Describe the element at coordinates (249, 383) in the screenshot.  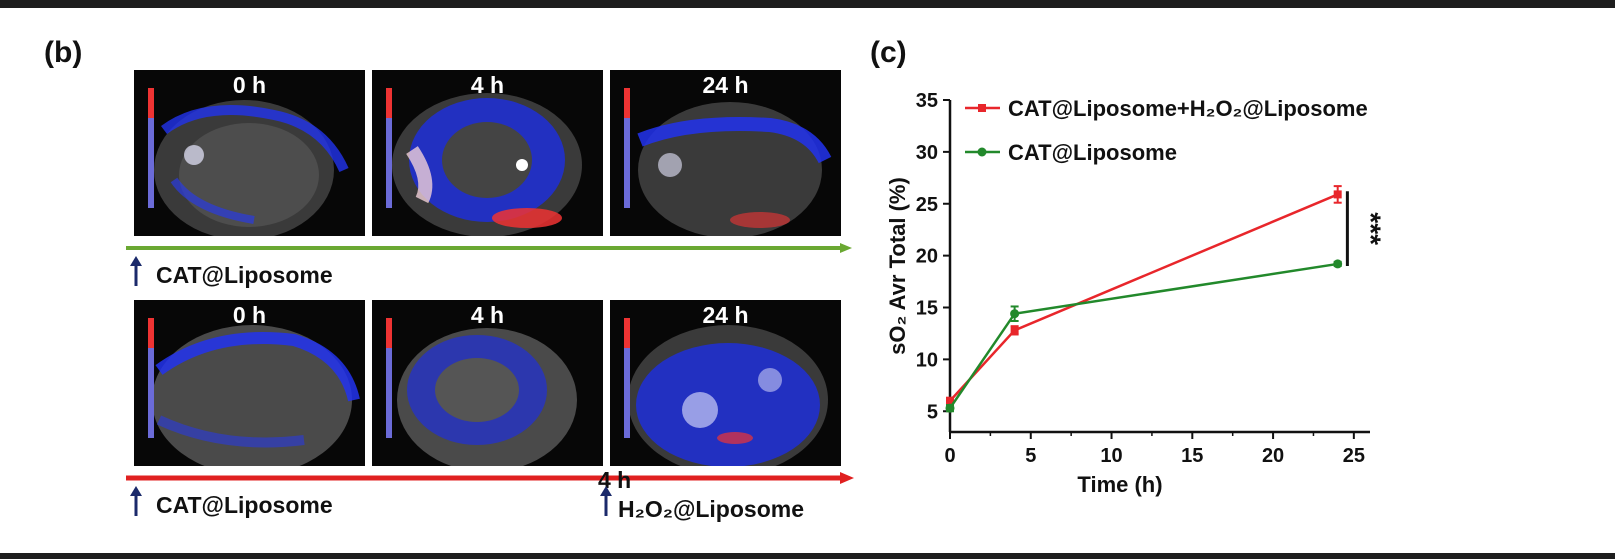
I see `image-panel-row2-0h: 0 h` at that location.